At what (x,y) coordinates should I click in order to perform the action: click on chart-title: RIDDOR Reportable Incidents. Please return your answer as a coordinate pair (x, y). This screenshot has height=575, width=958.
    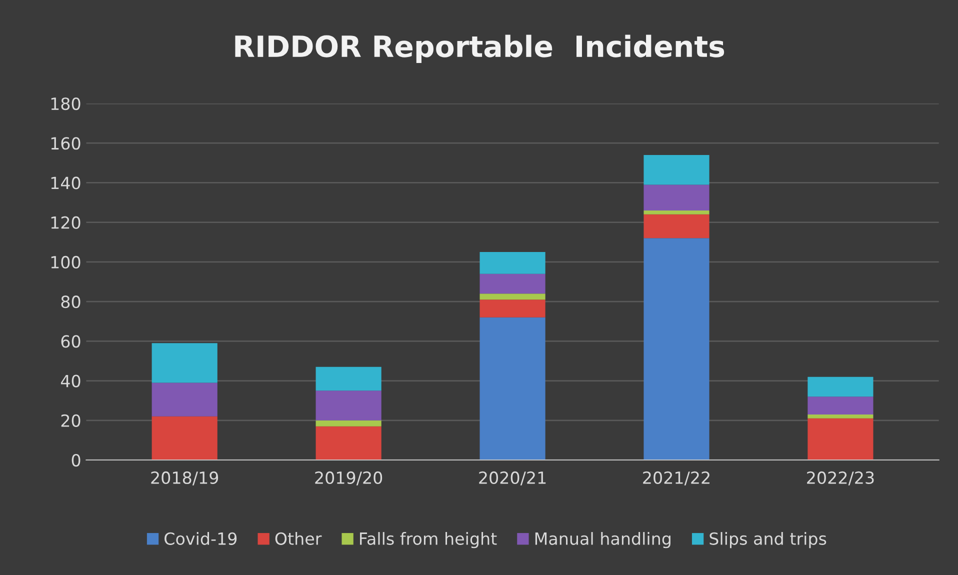
    Looking at the image, I should click on (479, 48).